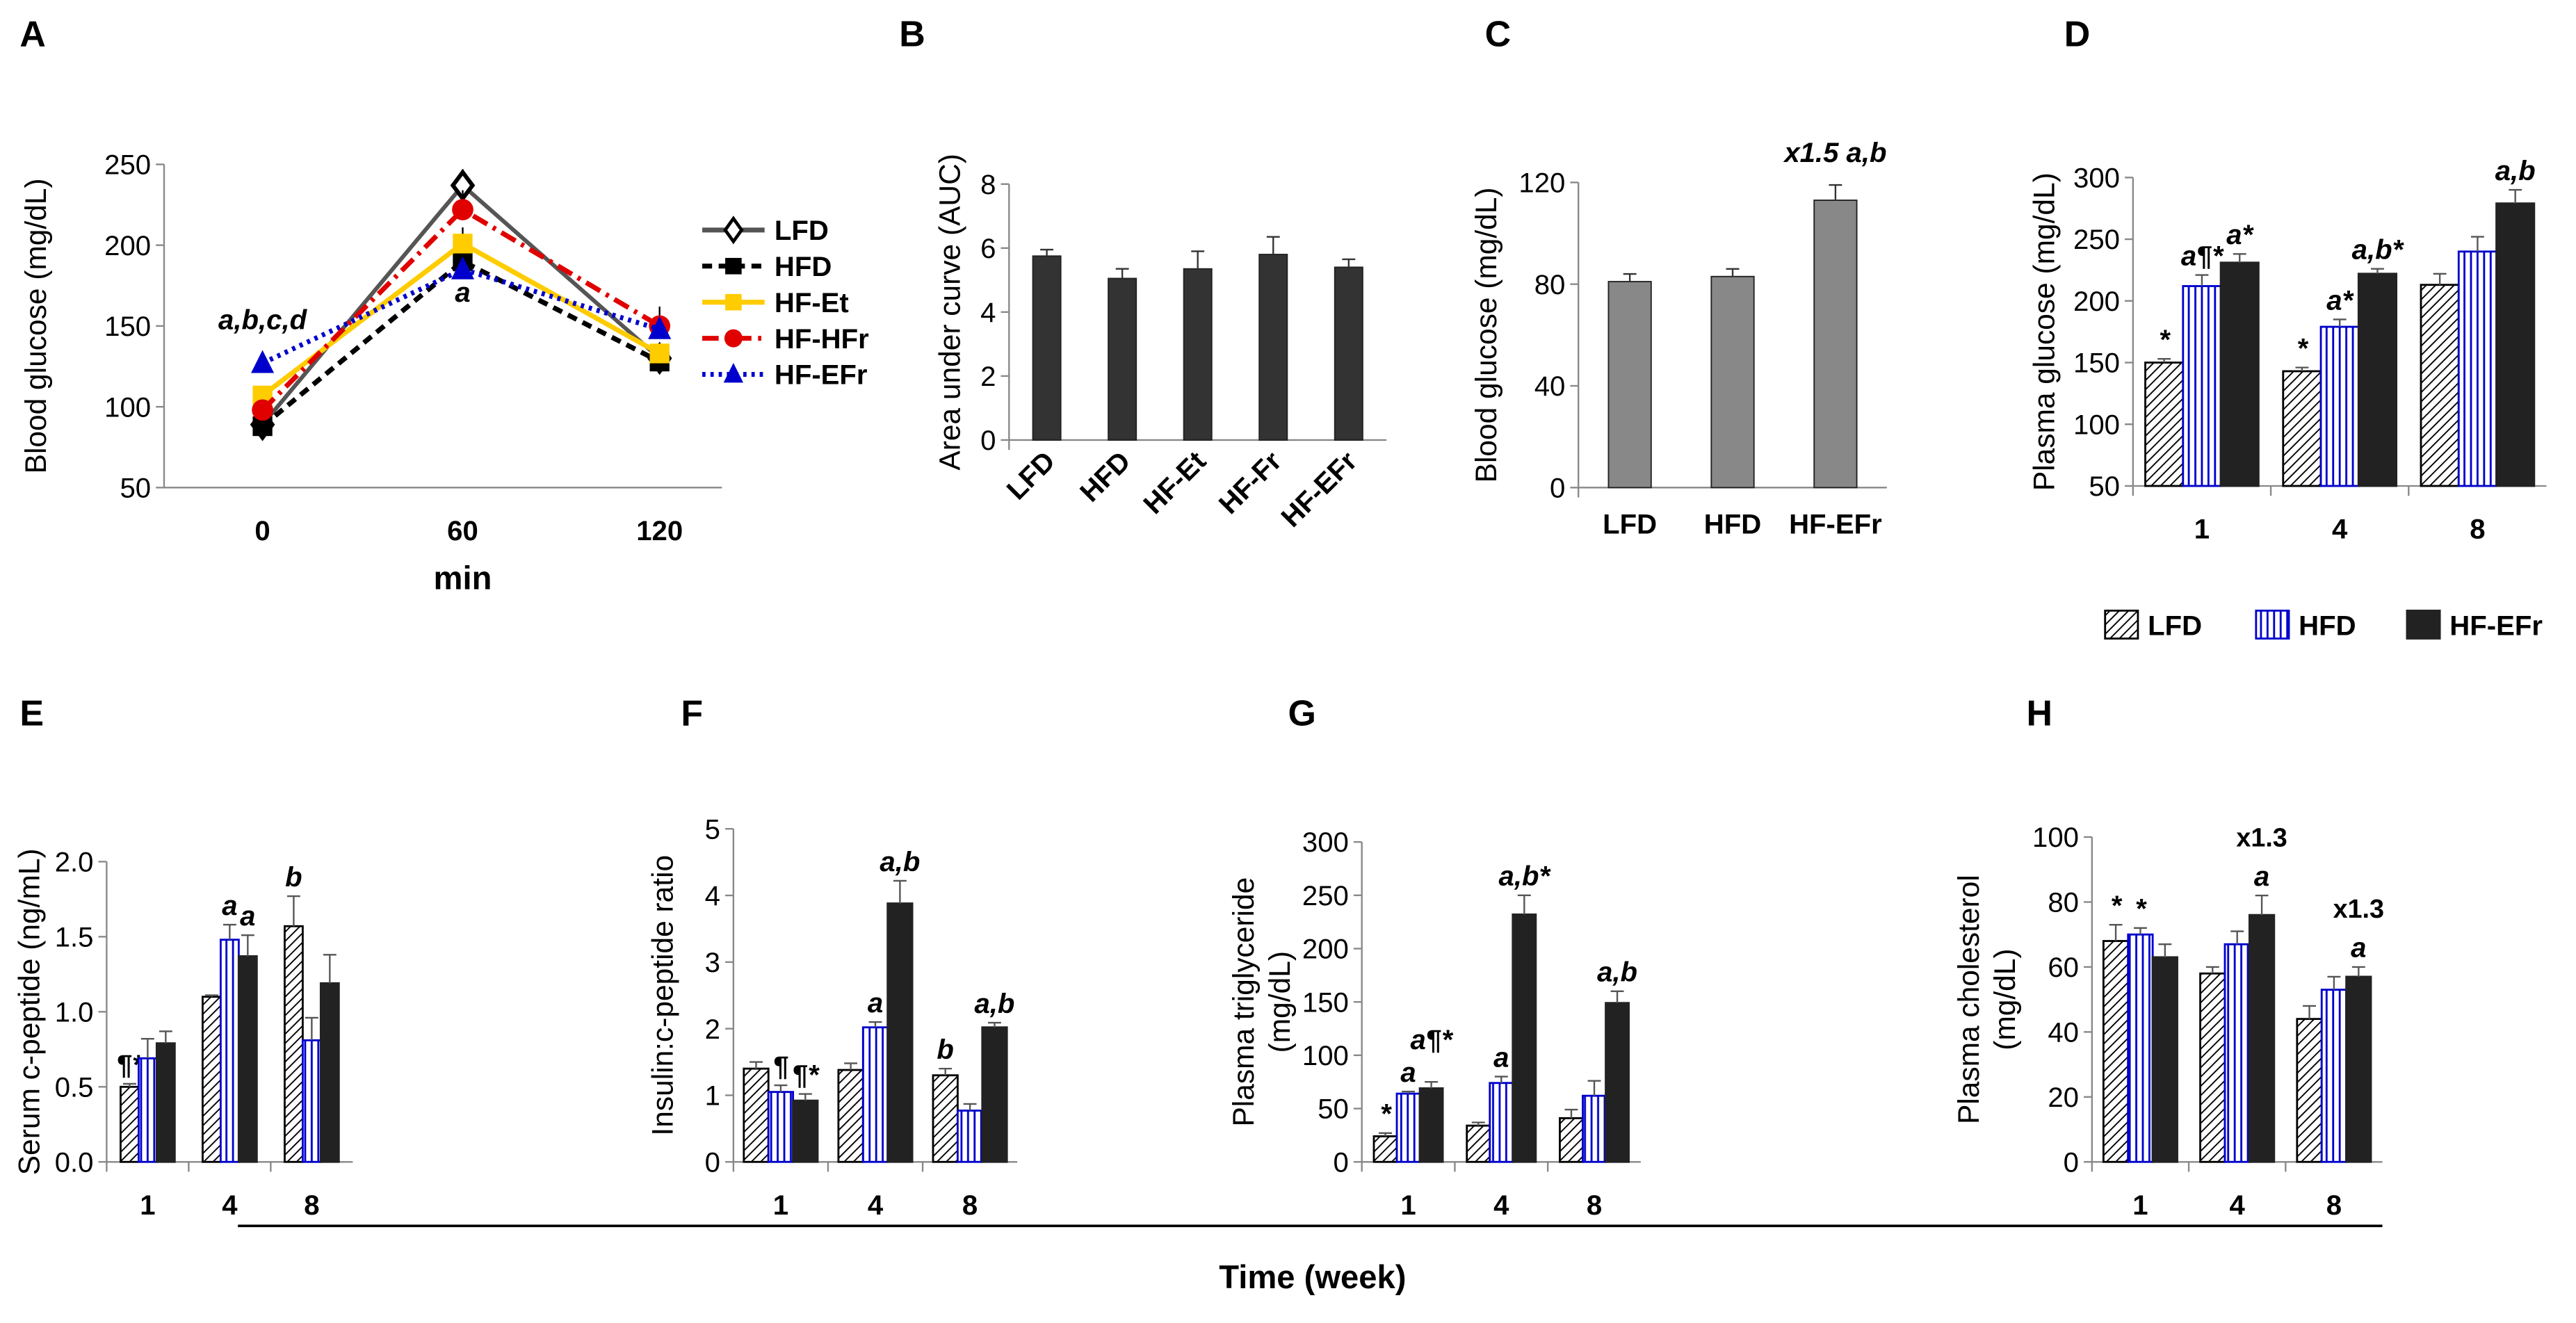 Image resolution: width=2576 pixels, height=1323 pixels. What do you see at coordinates (712, 1096) in the screenshot?
I see `y-tick-label: 1` at bounding box center [712, 1096].